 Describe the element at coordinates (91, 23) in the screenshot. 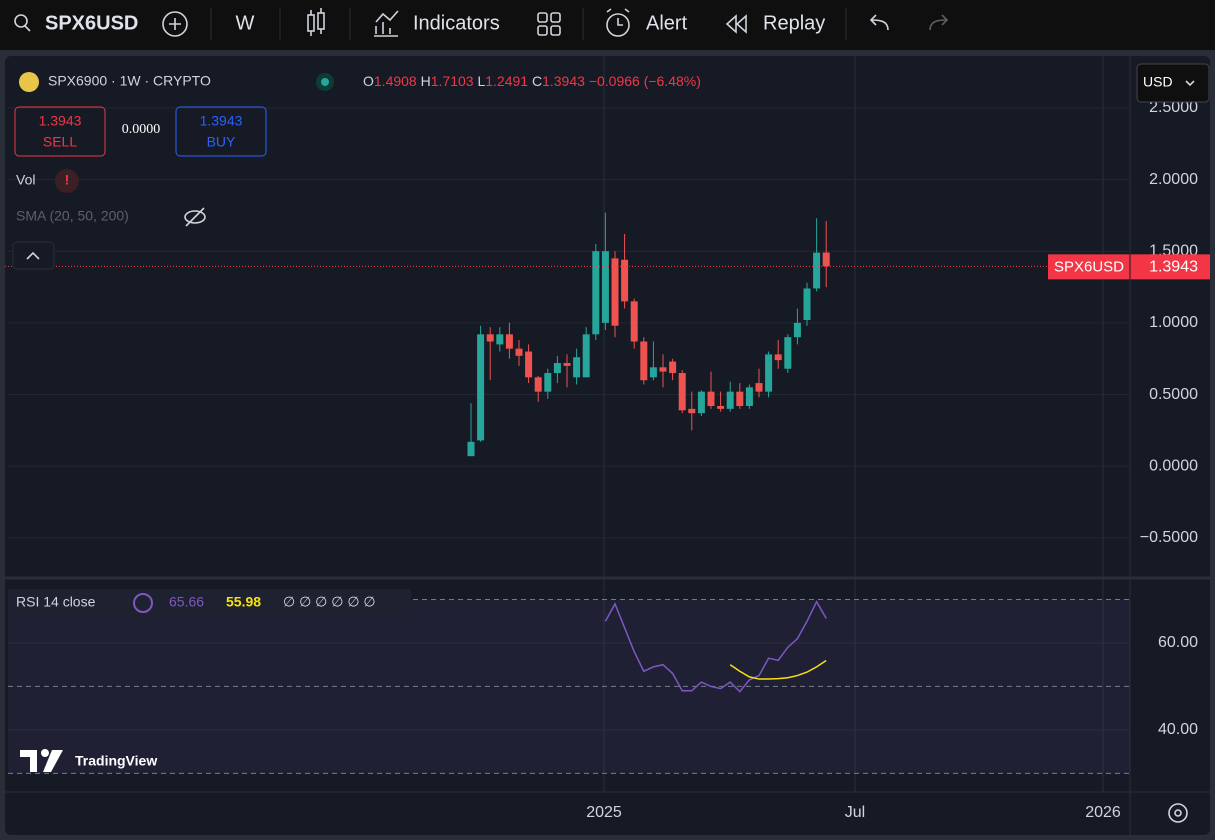

I see `symbol: SPX6USD` at that location.